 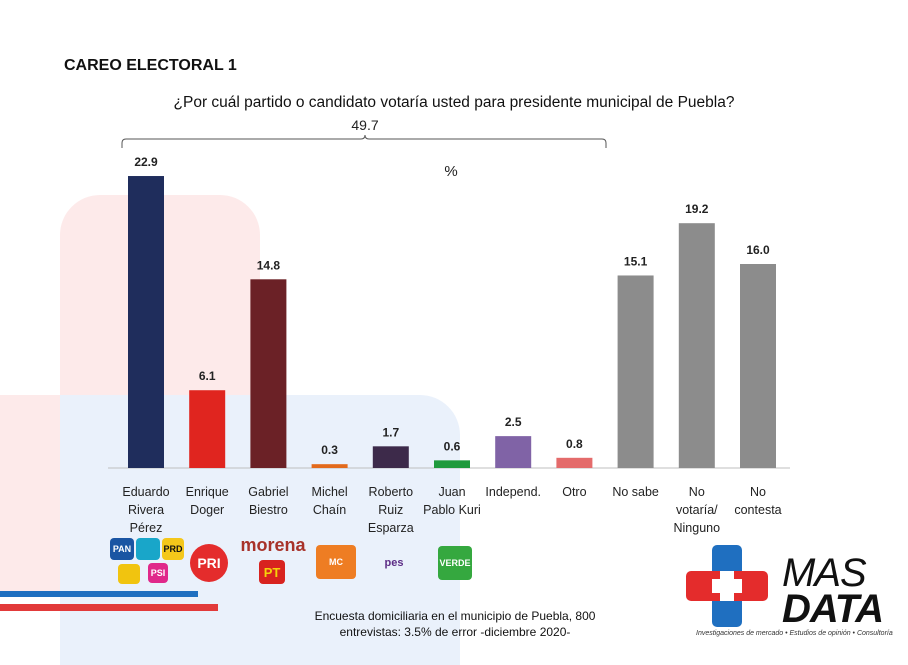 I want to click on slide-heading: CAREO ELECTORAL 1, so click(x=150, y=65).